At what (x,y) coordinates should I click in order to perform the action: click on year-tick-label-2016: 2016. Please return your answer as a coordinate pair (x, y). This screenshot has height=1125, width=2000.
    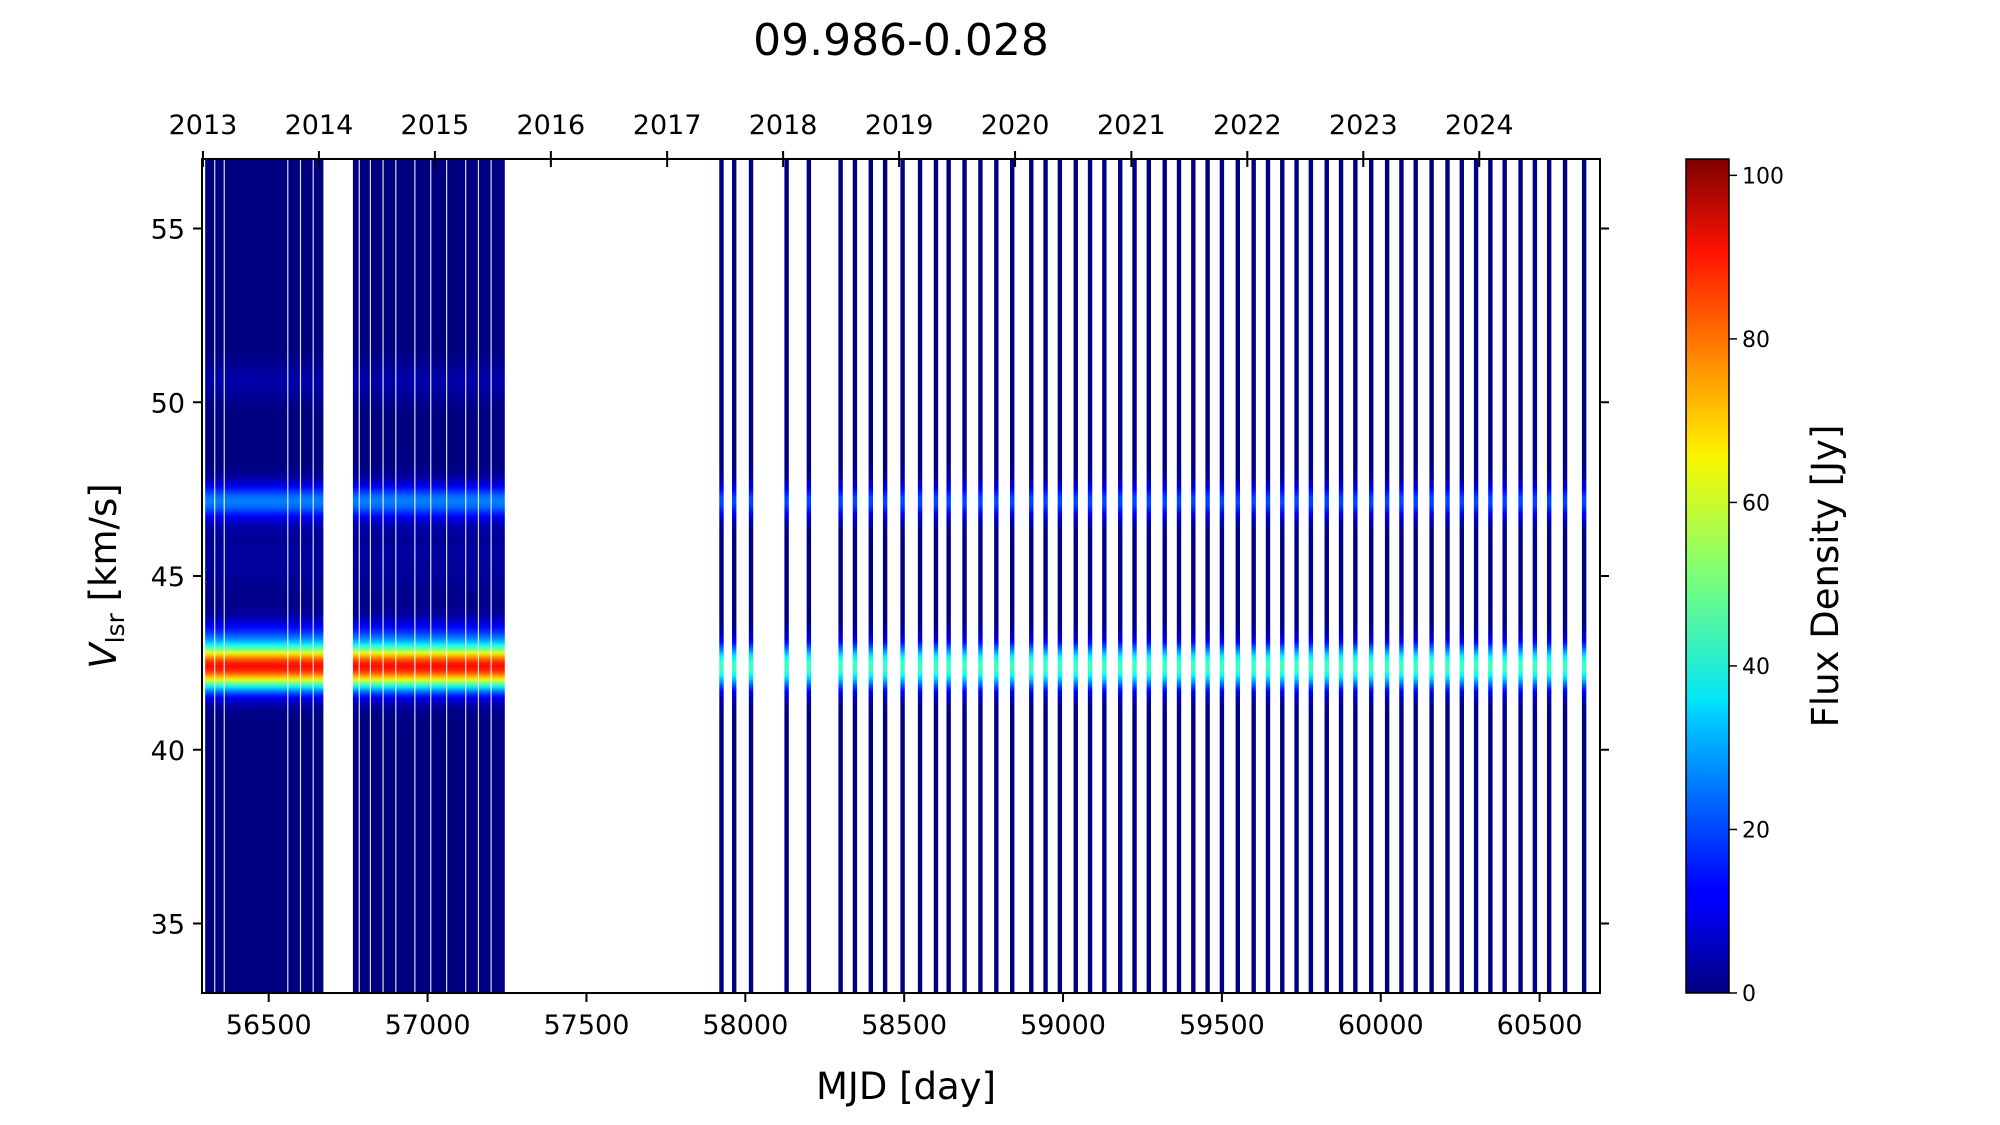
    Looking at the image, I should click on (551, 125).